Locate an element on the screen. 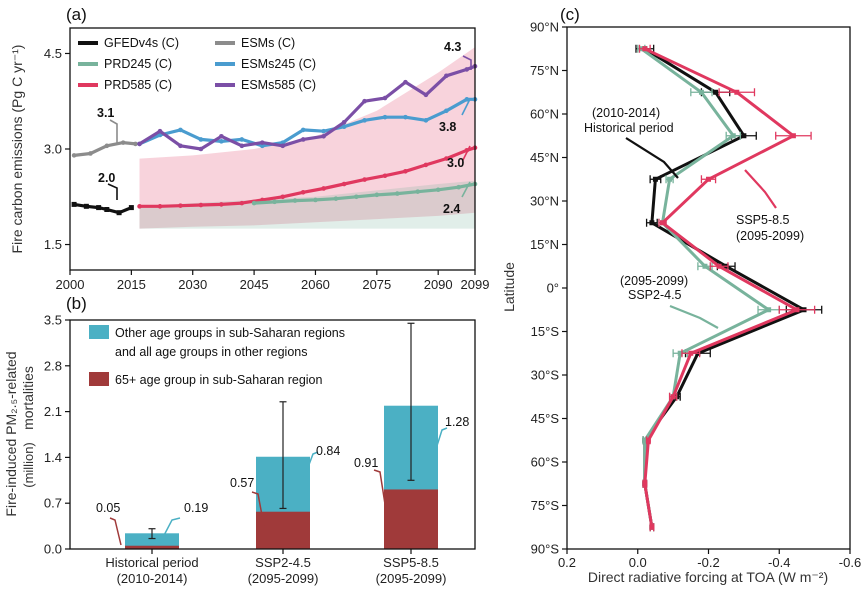 The height and width of the screenshot is (590, 865). series-line-esms-c is located at coordinates (104, 149).